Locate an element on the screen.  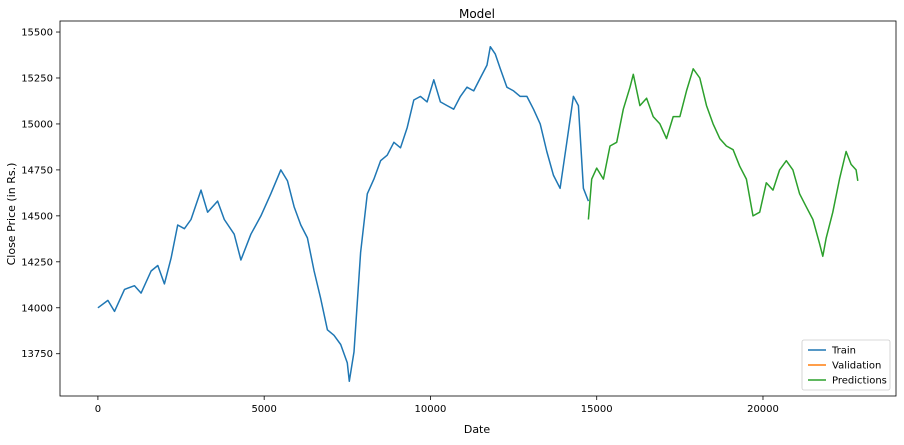
legend-label-train: Train is located at coordinates (843, 351).